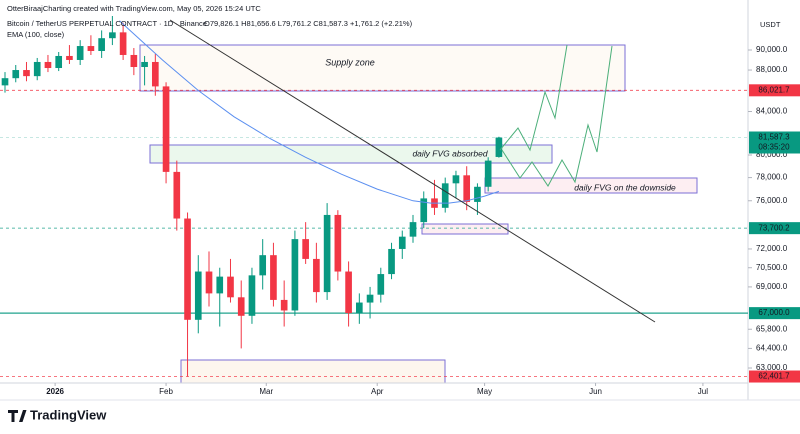 This screenshot has height=434, width=800. I want to click on fvg-absorbed-box, so click(351, 154).